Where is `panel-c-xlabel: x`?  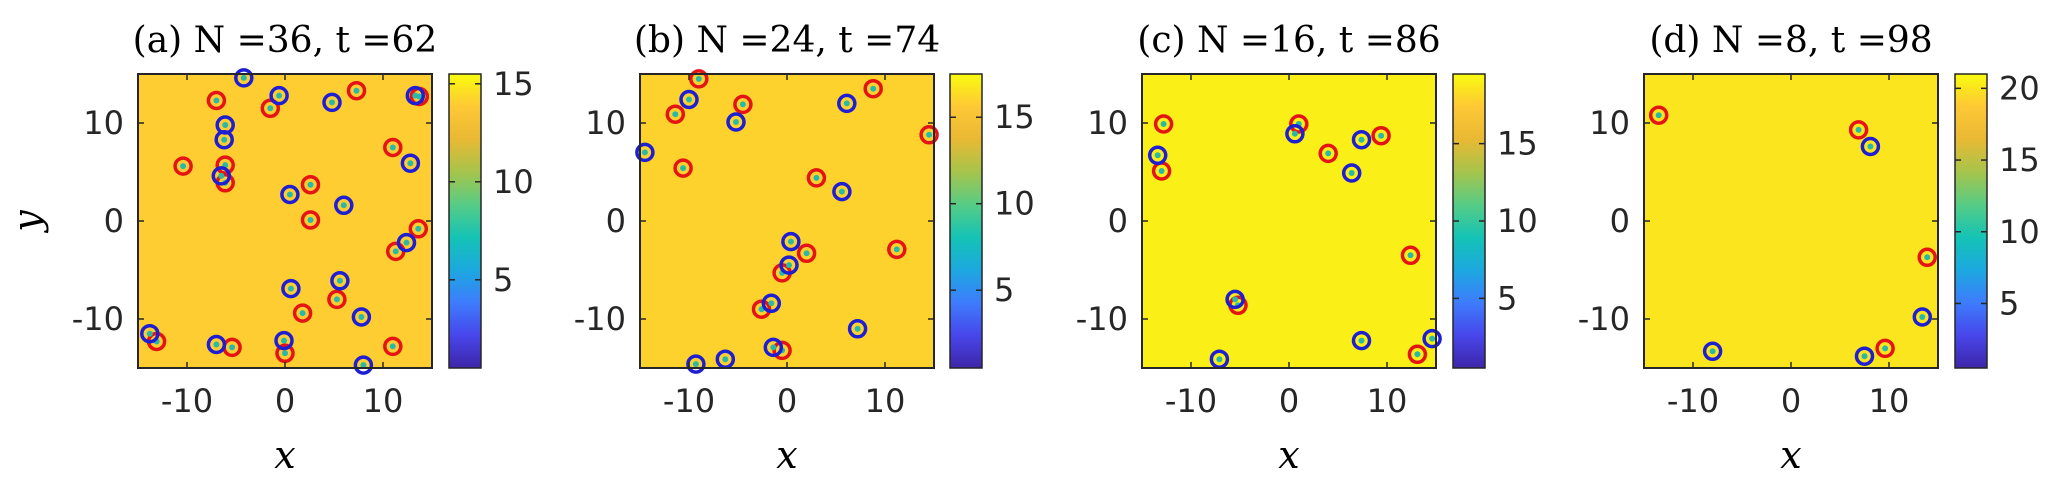 panel-c-xlabel: x is located at coordinates (1288, 455).